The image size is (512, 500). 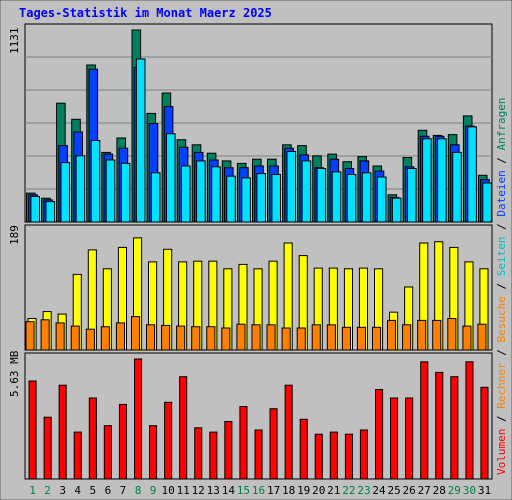 I want to click on legend-anfragen: Anfragen, so click(x=501, y=123).